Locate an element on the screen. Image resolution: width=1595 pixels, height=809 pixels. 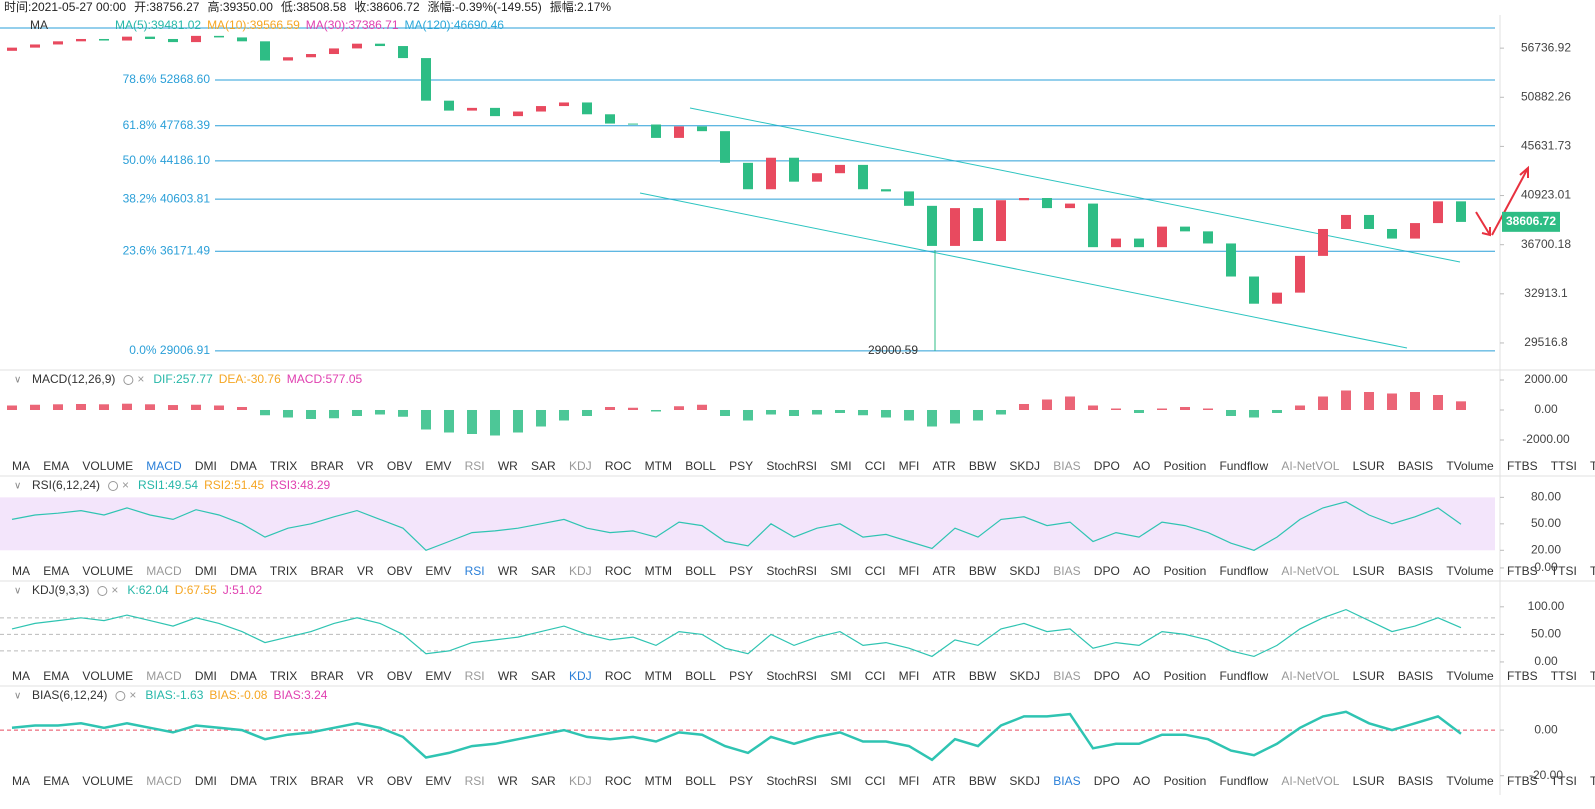
indicator-tab: TVolume is located at coordinates (1470, 466).